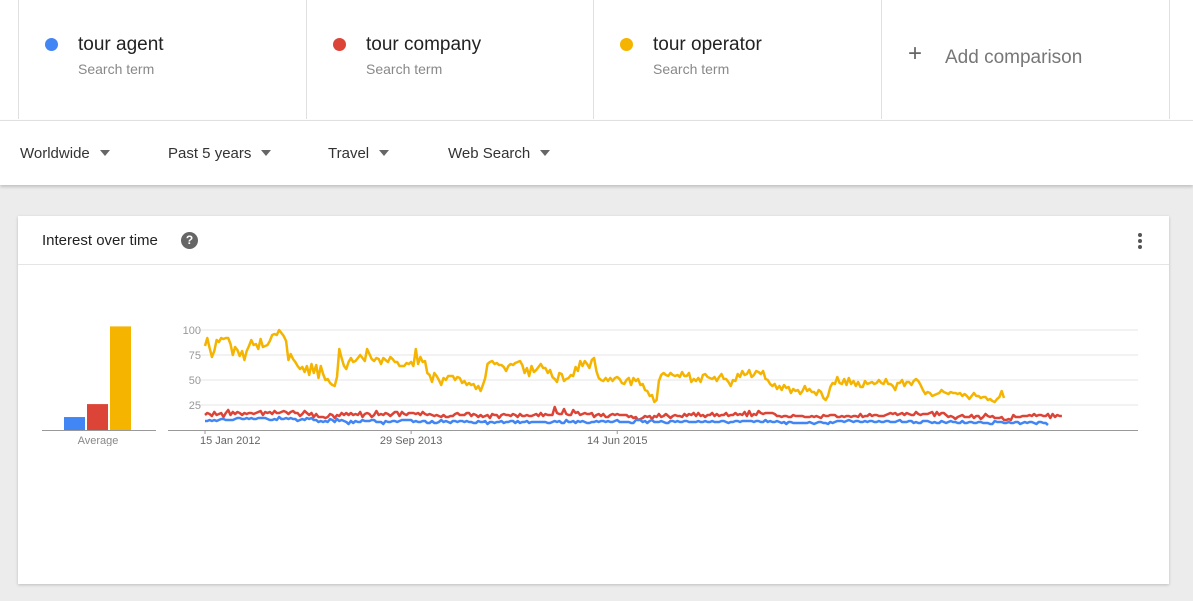 The width and height of the screenshot is (1193, 601). I want to click on y-tick-label-50: 50, so click(195, 381).